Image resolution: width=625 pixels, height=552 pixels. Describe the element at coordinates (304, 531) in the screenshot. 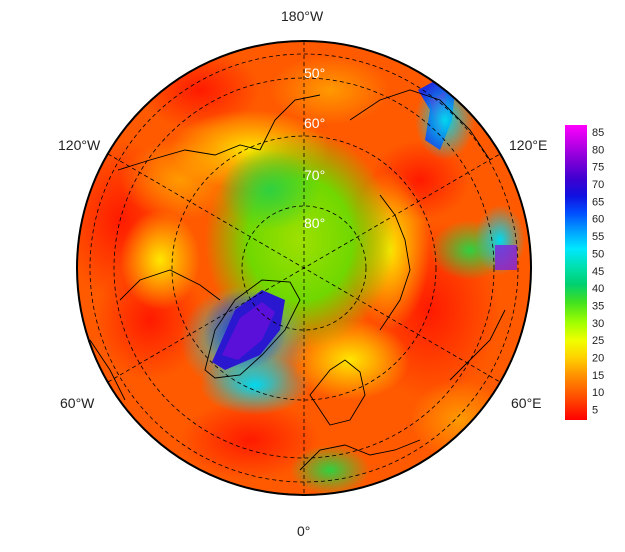

I see `lon-label-0: 0°` at that location.